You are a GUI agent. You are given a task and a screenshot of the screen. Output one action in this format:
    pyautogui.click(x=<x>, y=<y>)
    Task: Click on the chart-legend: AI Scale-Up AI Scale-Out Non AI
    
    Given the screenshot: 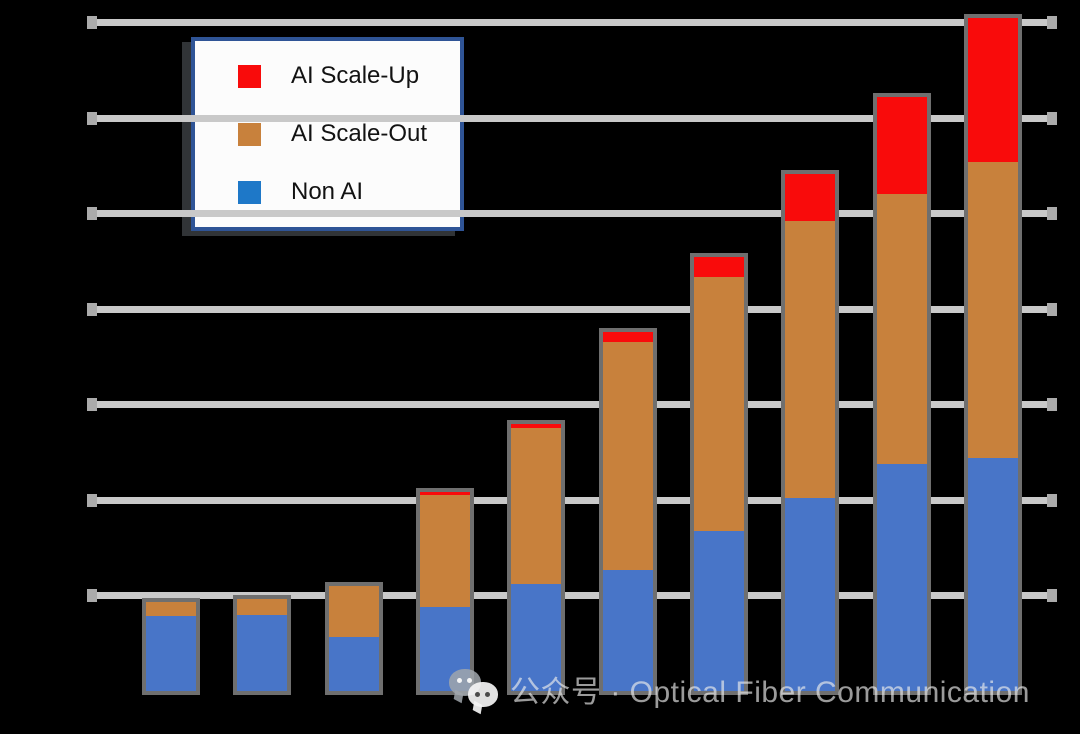 What is the action you would take?
    pyautogui.click(x=327, y=134)
    